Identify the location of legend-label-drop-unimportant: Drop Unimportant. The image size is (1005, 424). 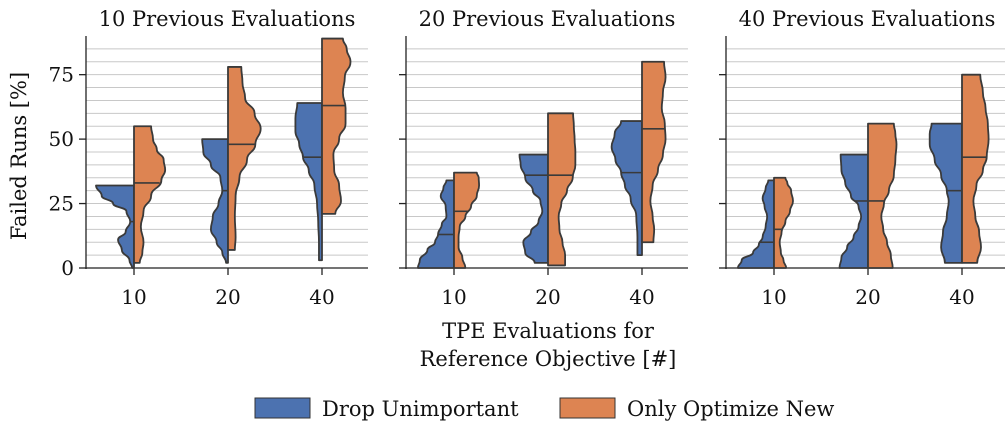
(420, 409).